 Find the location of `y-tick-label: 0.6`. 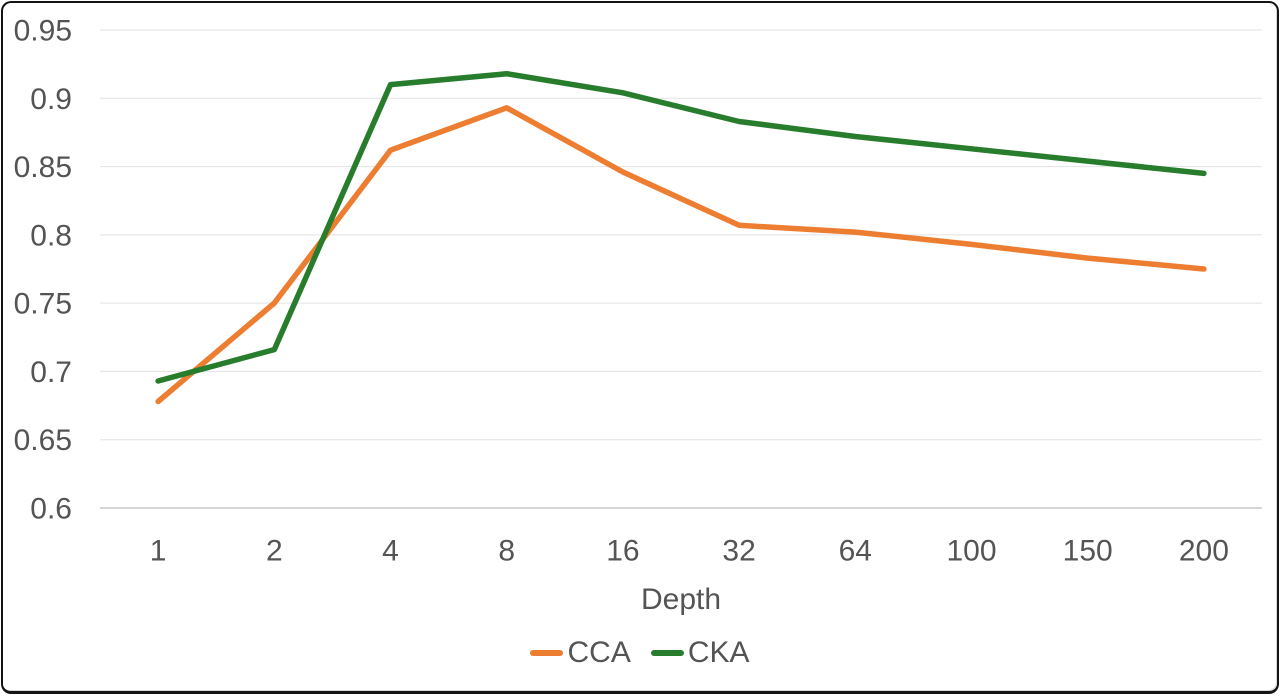

y-tick-label: 0.6 is located at coordinates (51, 509).